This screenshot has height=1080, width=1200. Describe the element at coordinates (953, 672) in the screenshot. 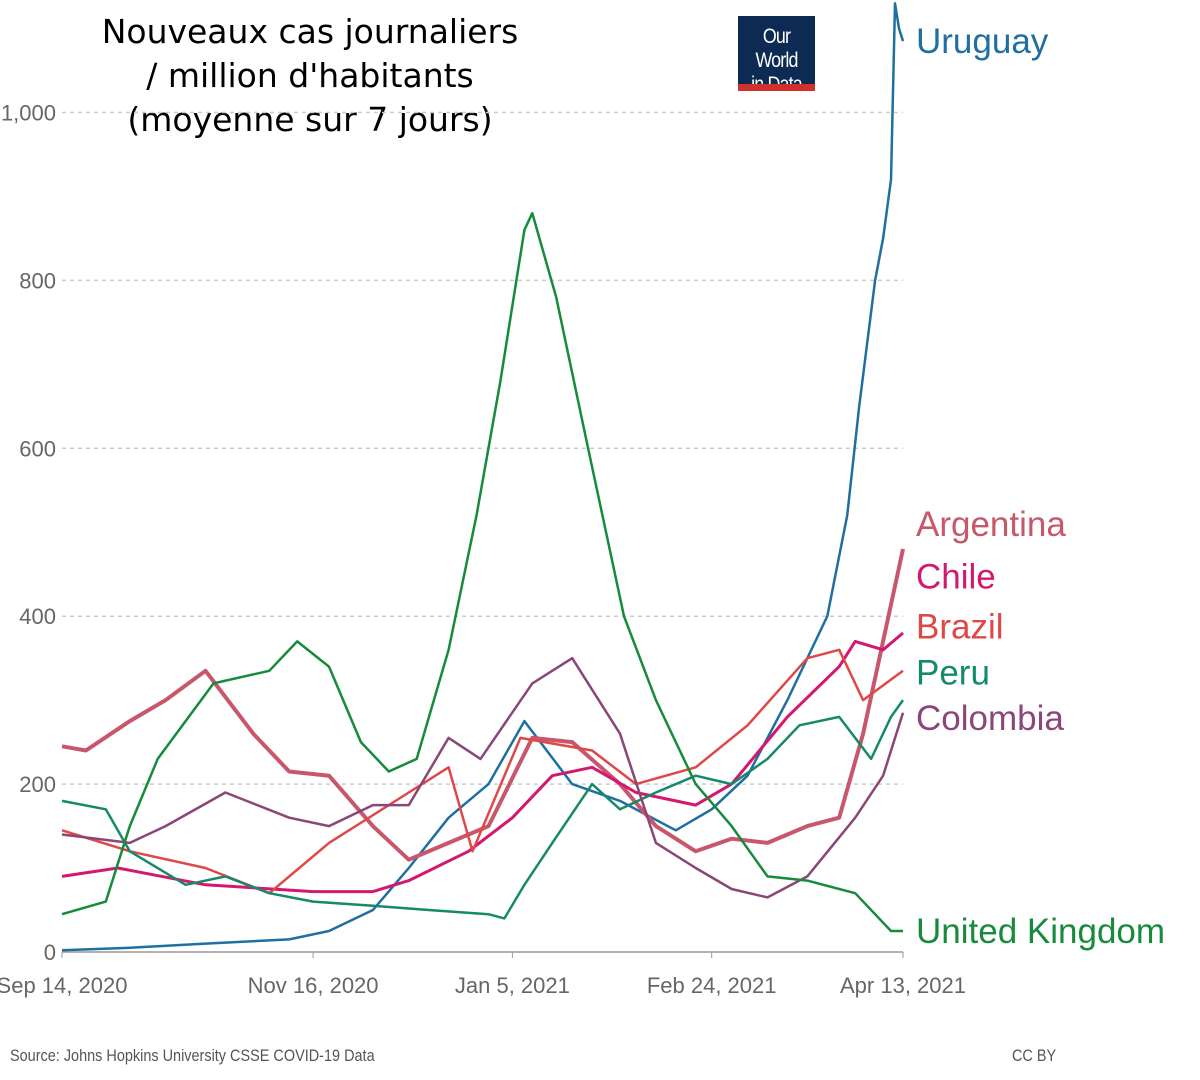

I see `series-label-peru: Peru` at that location.